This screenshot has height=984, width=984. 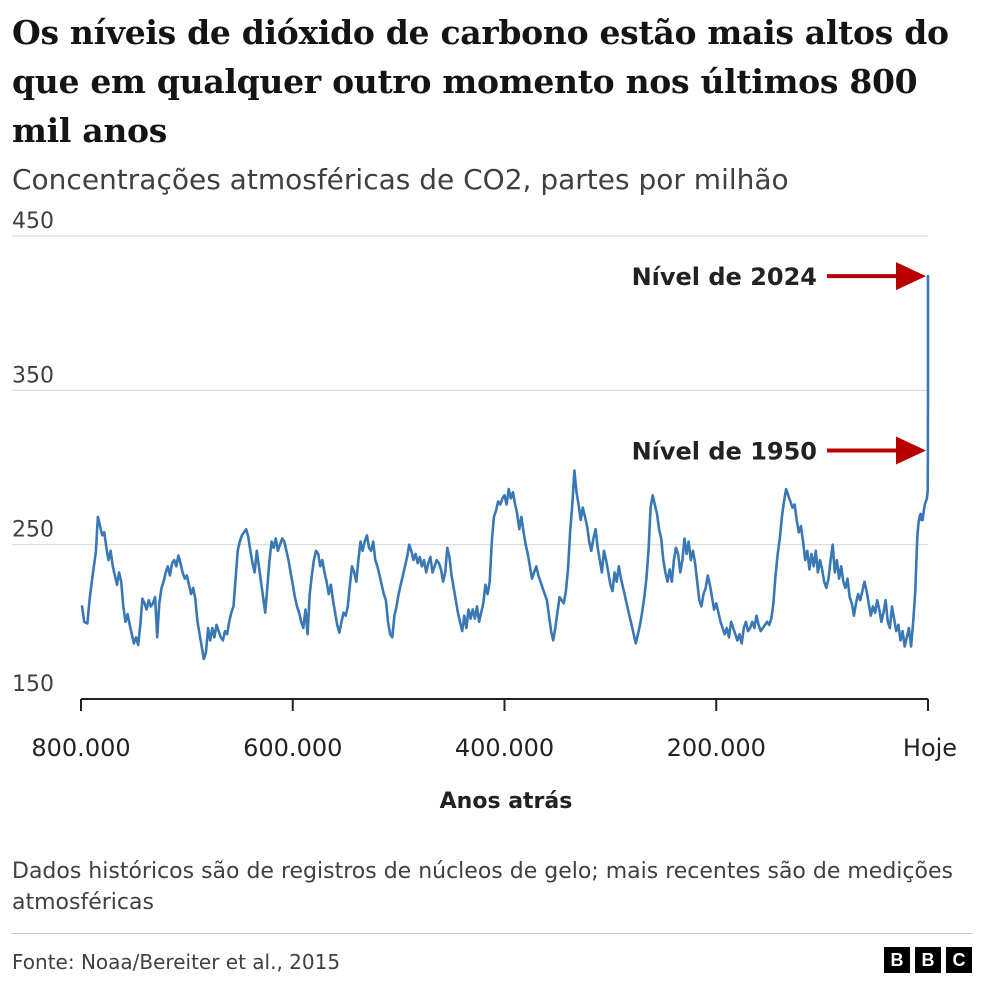 I want to click on y-tick-label: 350, so click(x=33, y=375).